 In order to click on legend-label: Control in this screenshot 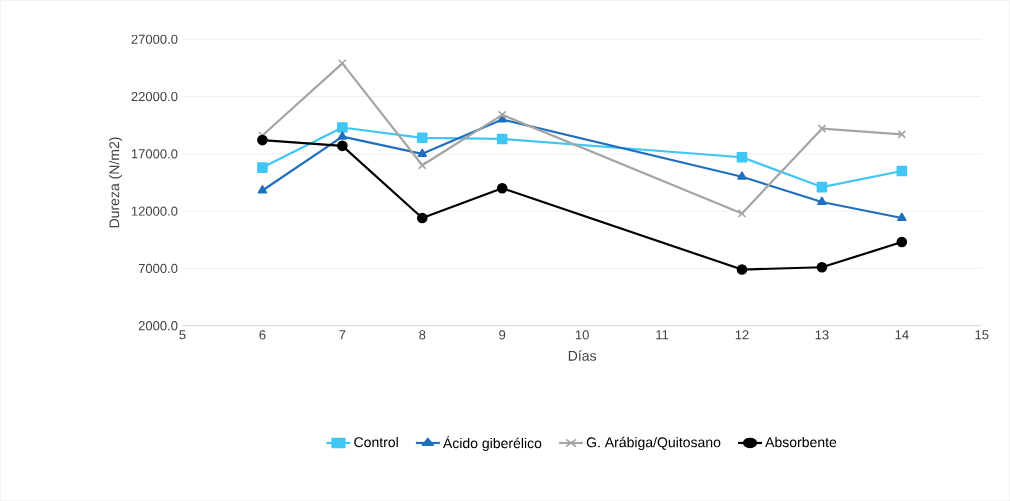, I will do `click(376, 442)`.